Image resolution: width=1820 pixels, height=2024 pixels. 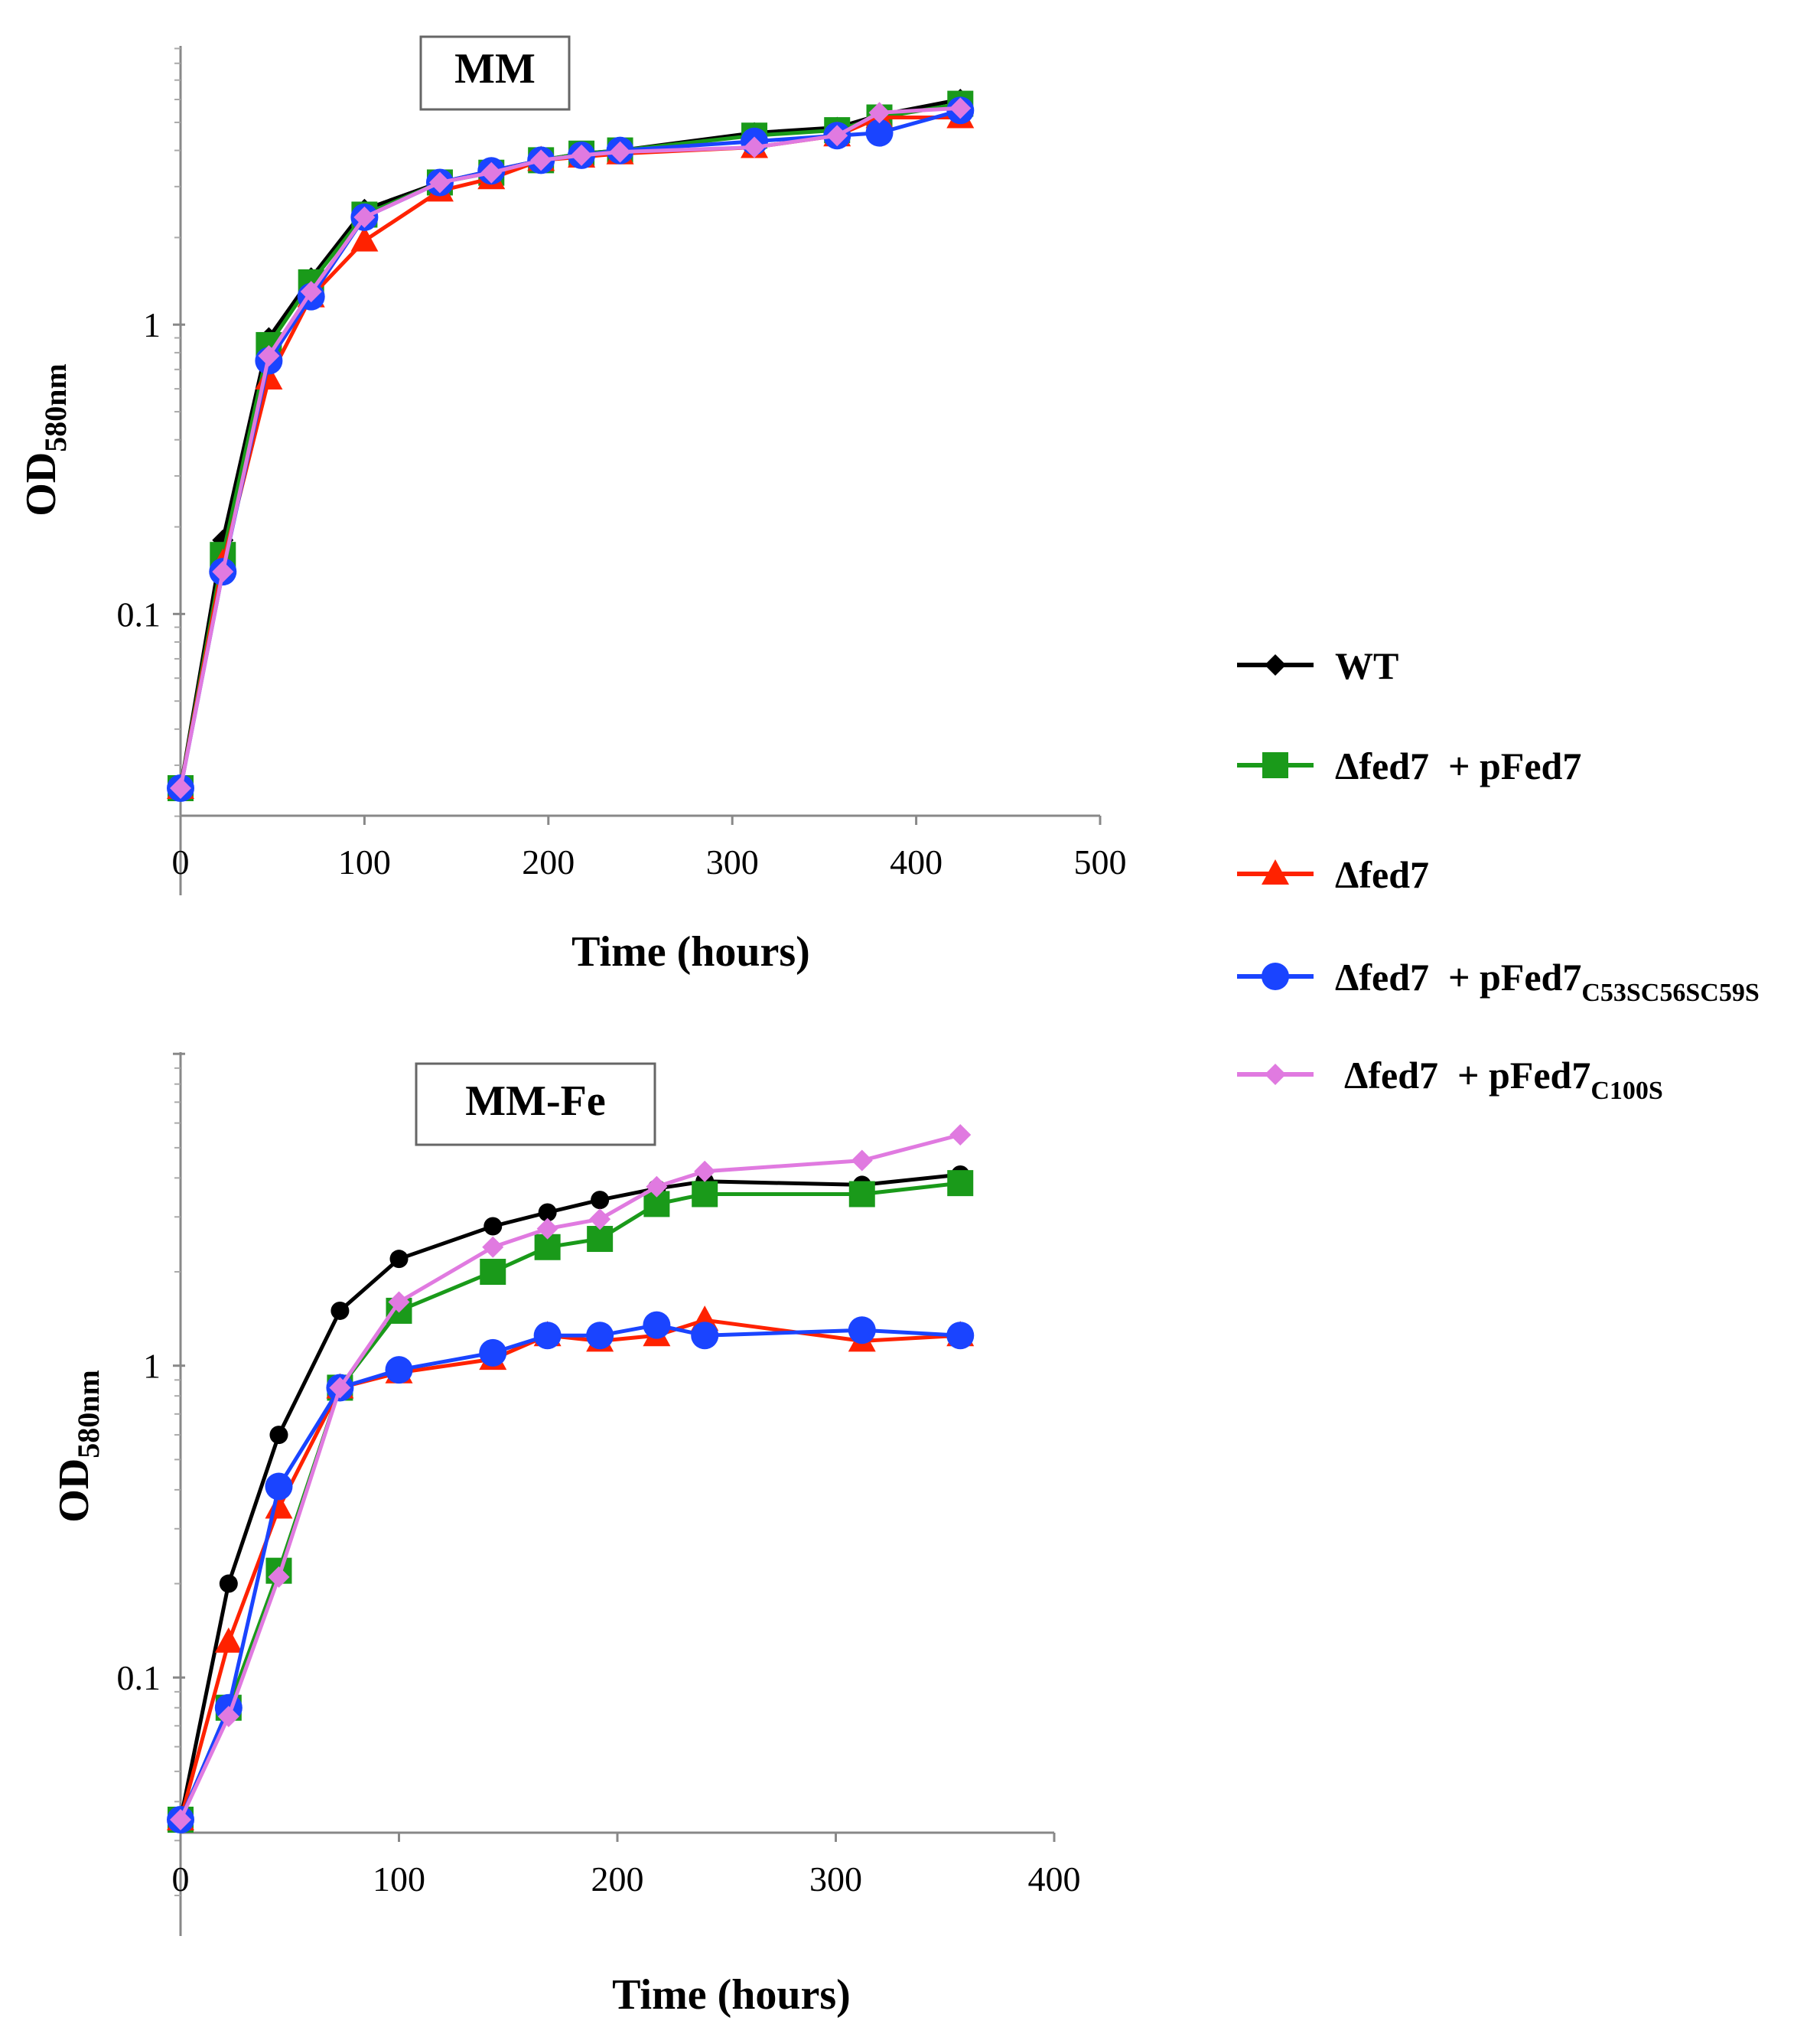 I want to click on chart-title: MM, so click(x=495, y=69).